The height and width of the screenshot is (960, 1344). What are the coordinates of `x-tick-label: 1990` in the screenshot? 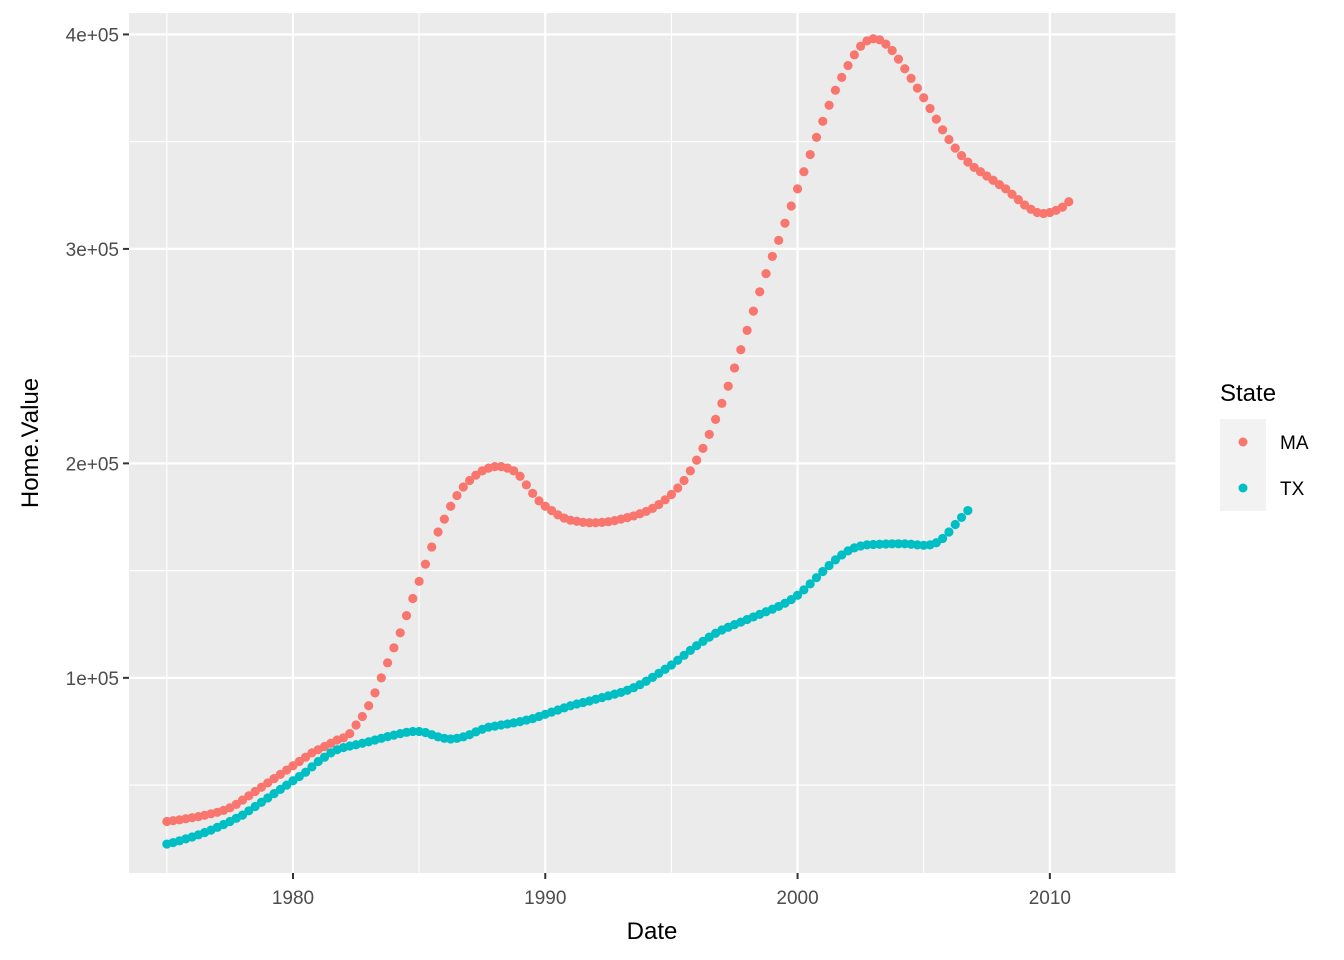 It's located at (545, 898).